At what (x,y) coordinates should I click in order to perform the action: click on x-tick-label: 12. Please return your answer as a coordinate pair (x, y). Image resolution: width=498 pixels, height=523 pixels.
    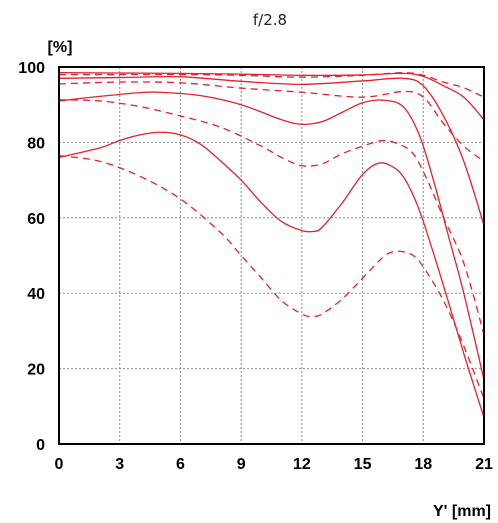
    Looking at the image, I should click on (302, 464).